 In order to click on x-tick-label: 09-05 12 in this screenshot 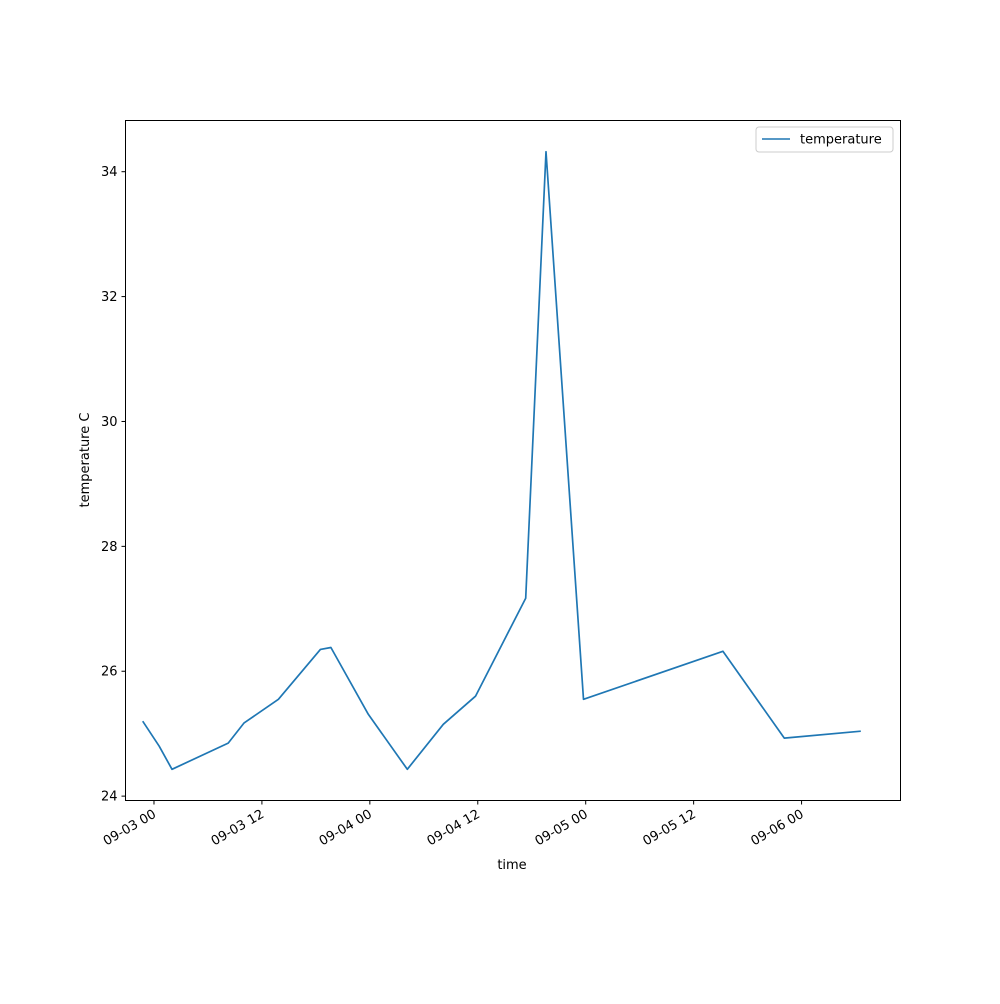, I will do `click(670, 828)`.